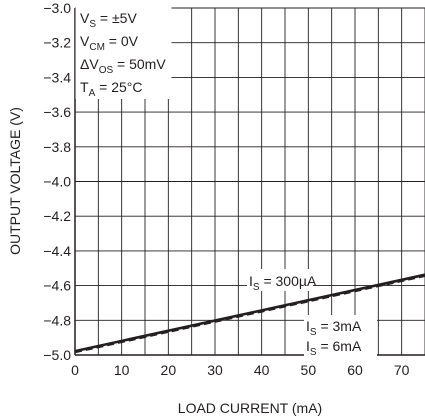 The height and width of the screenshot is (419, 425). I want to click on x-tick-label: 0, so click(75, 370).